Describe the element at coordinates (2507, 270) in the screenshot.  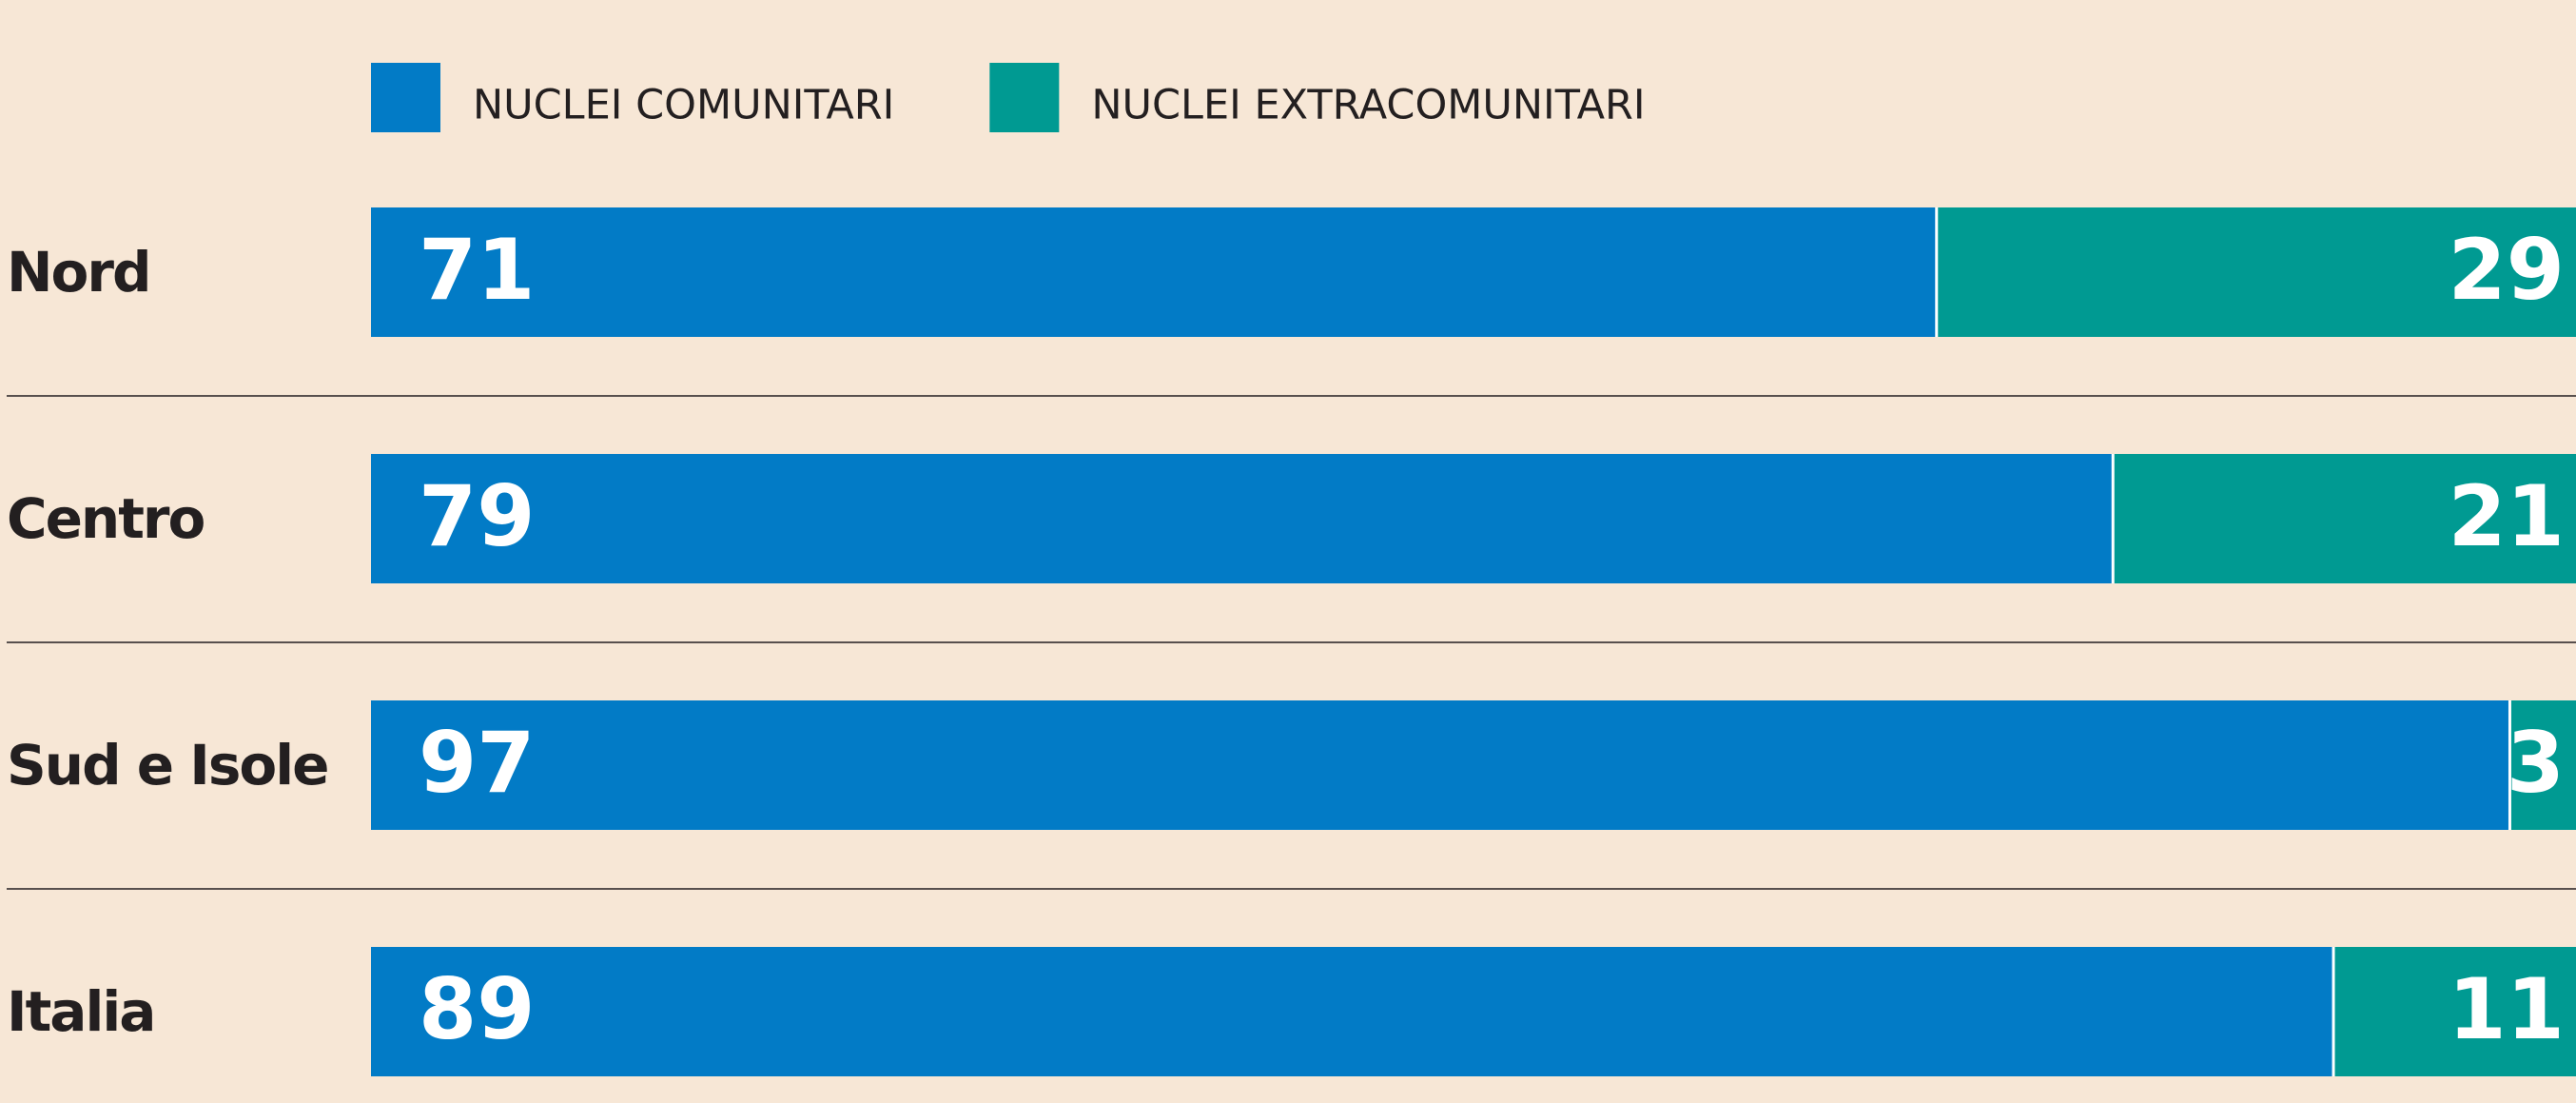
I see `value-label: 29` at that location.